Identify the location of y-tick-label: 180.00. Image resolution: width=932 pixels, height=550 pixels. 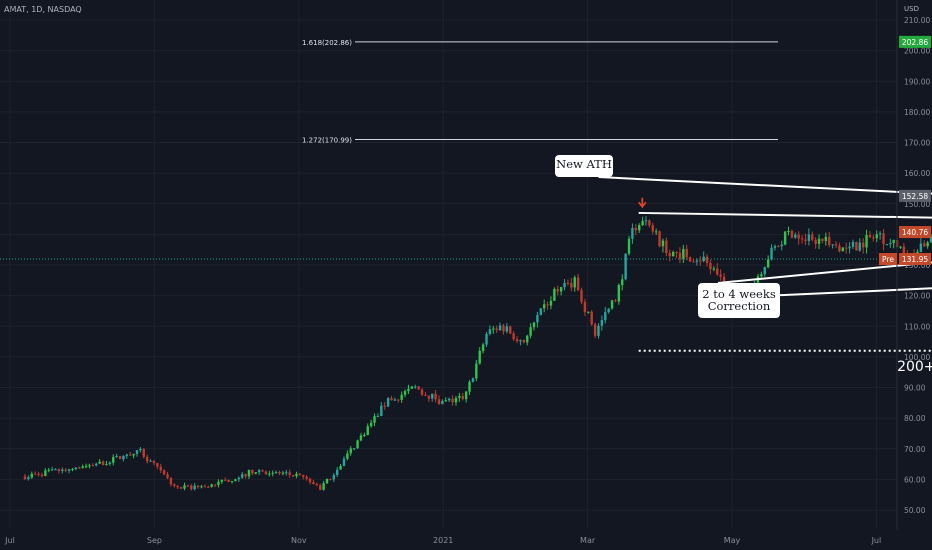
(917, 112).